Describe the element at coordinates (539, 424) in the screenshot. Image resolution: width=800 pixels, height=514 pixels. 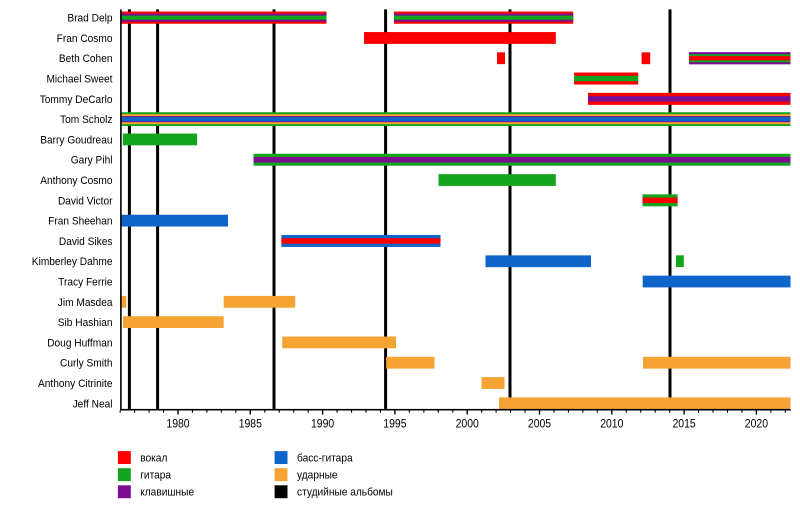
I see `svg-text: 2005` at that location.